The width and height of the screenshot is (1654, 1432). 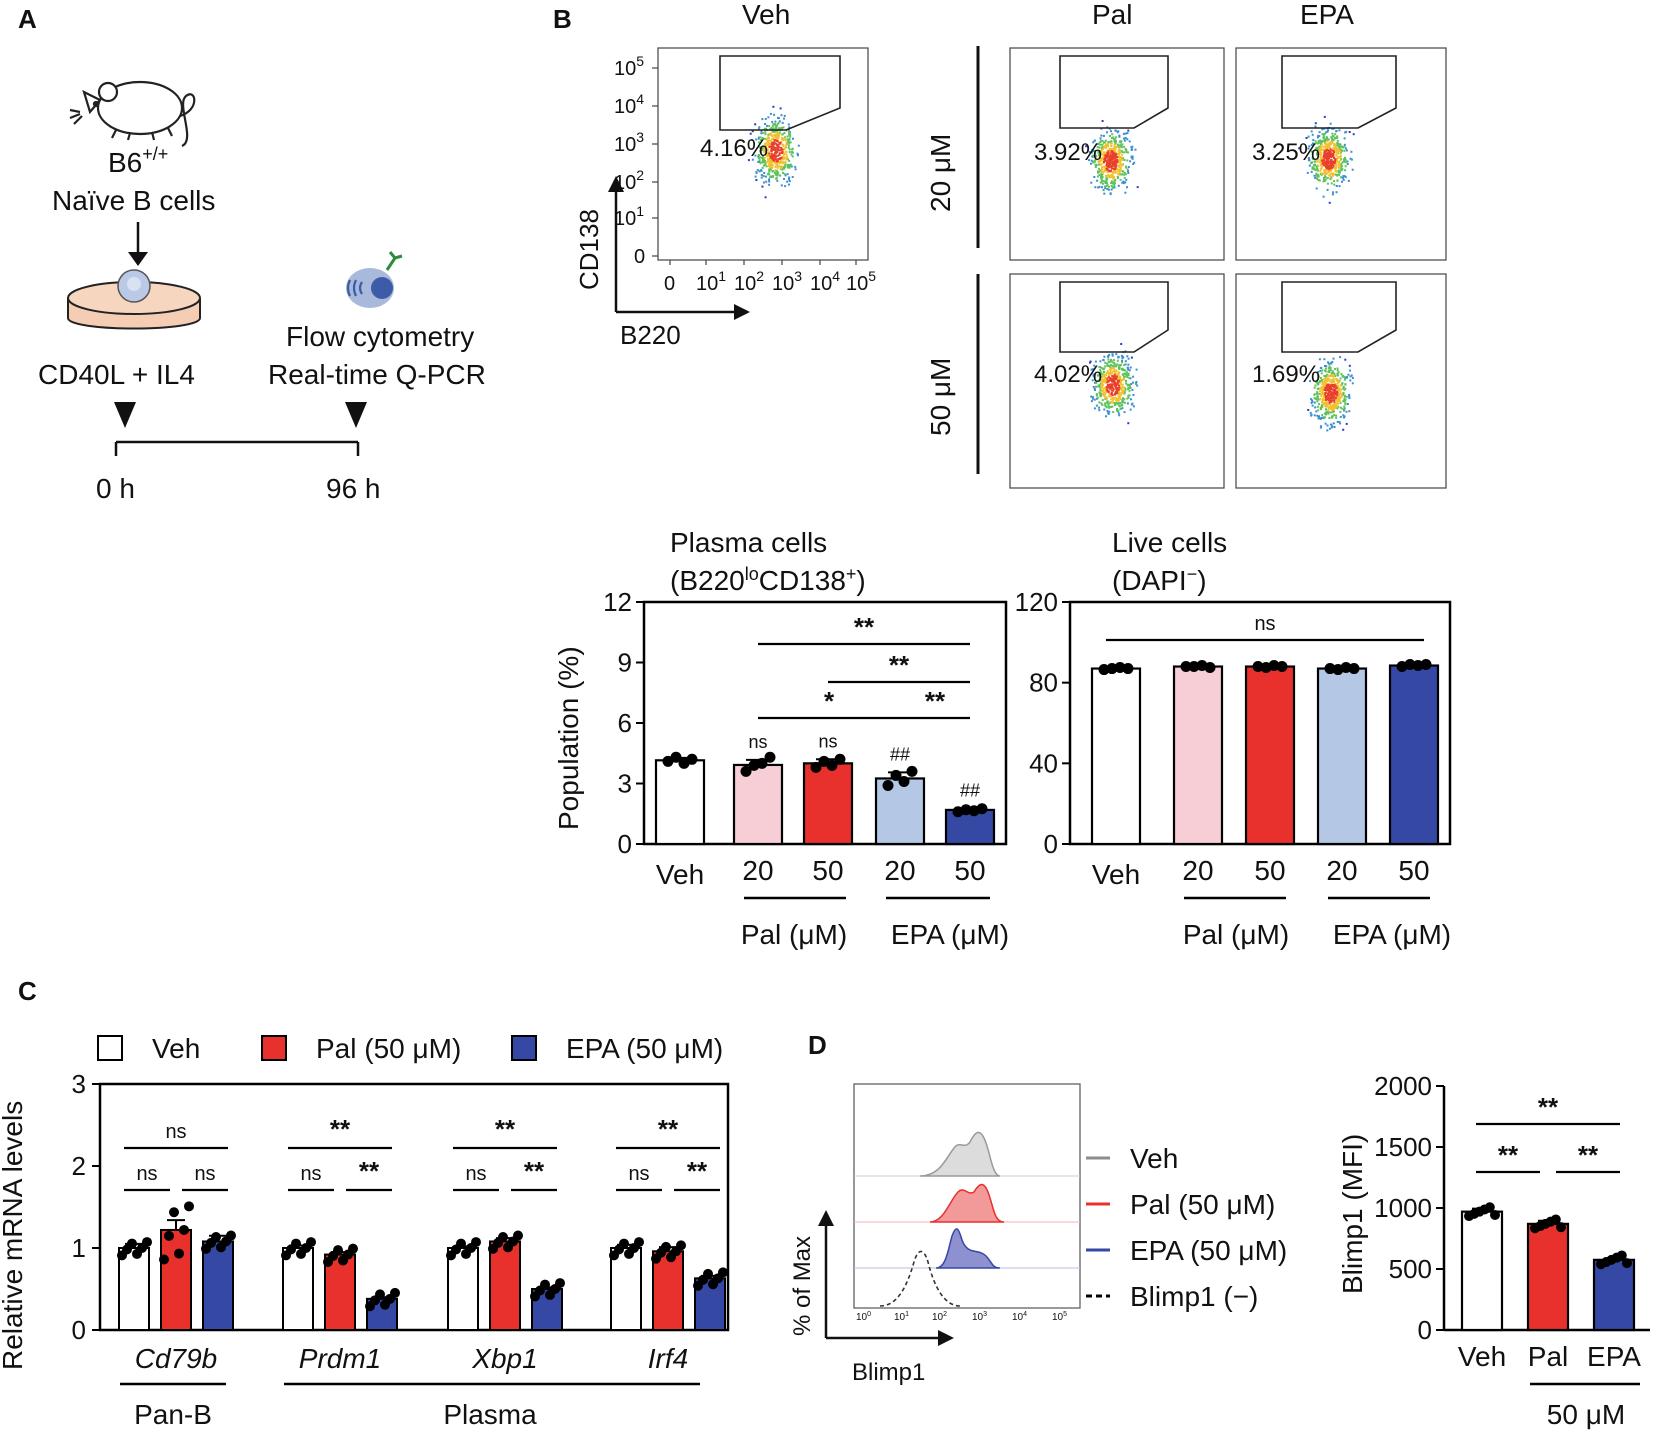 What do you see at coordinates (176, 1048) in the screenshot?
I see `legend-veh: Veh` at bounding box center [176, 1048].